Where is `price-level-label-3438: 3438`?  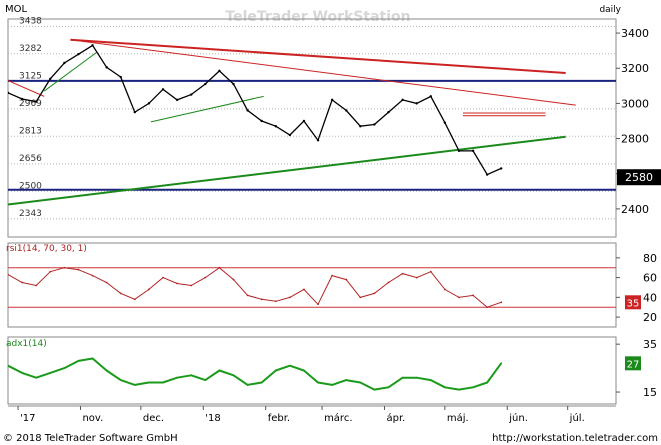
price-level-label-3438: 3438 is located at coordinates (30, 21).